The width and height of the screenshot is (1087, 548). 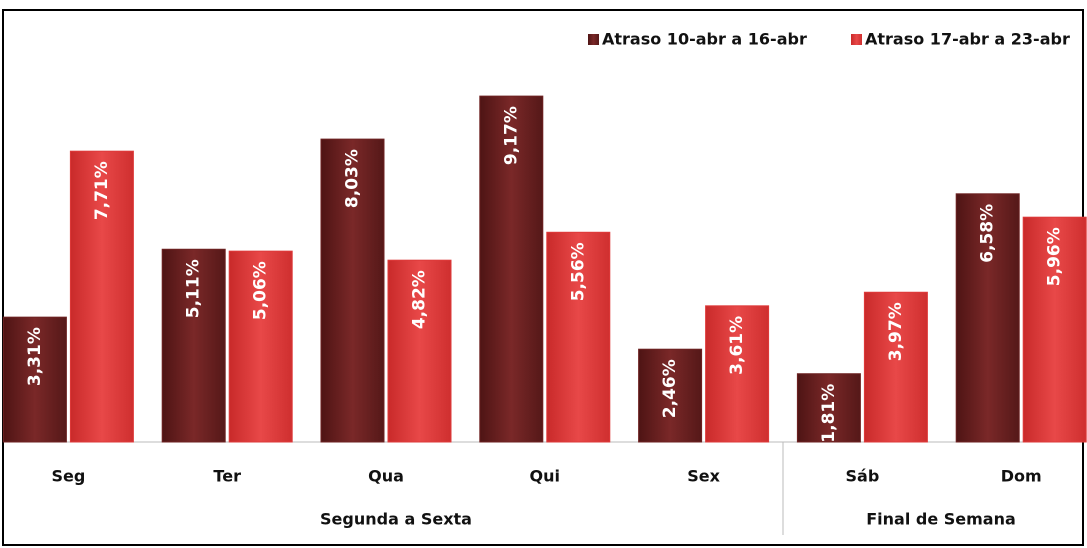 I want to click on x-tick-label: Qui, so click(x=545, y=476).